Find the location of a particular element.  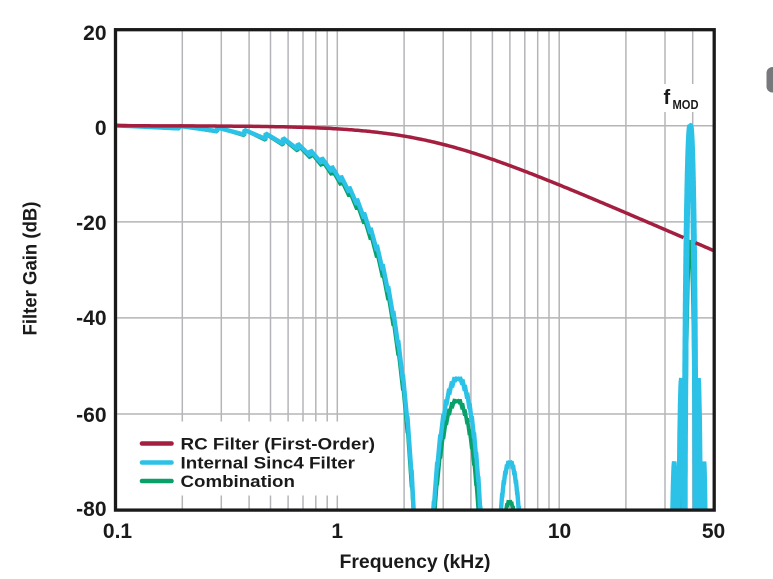

svg-text: Filter Gain (dB) is located at coordinates (31, 269).